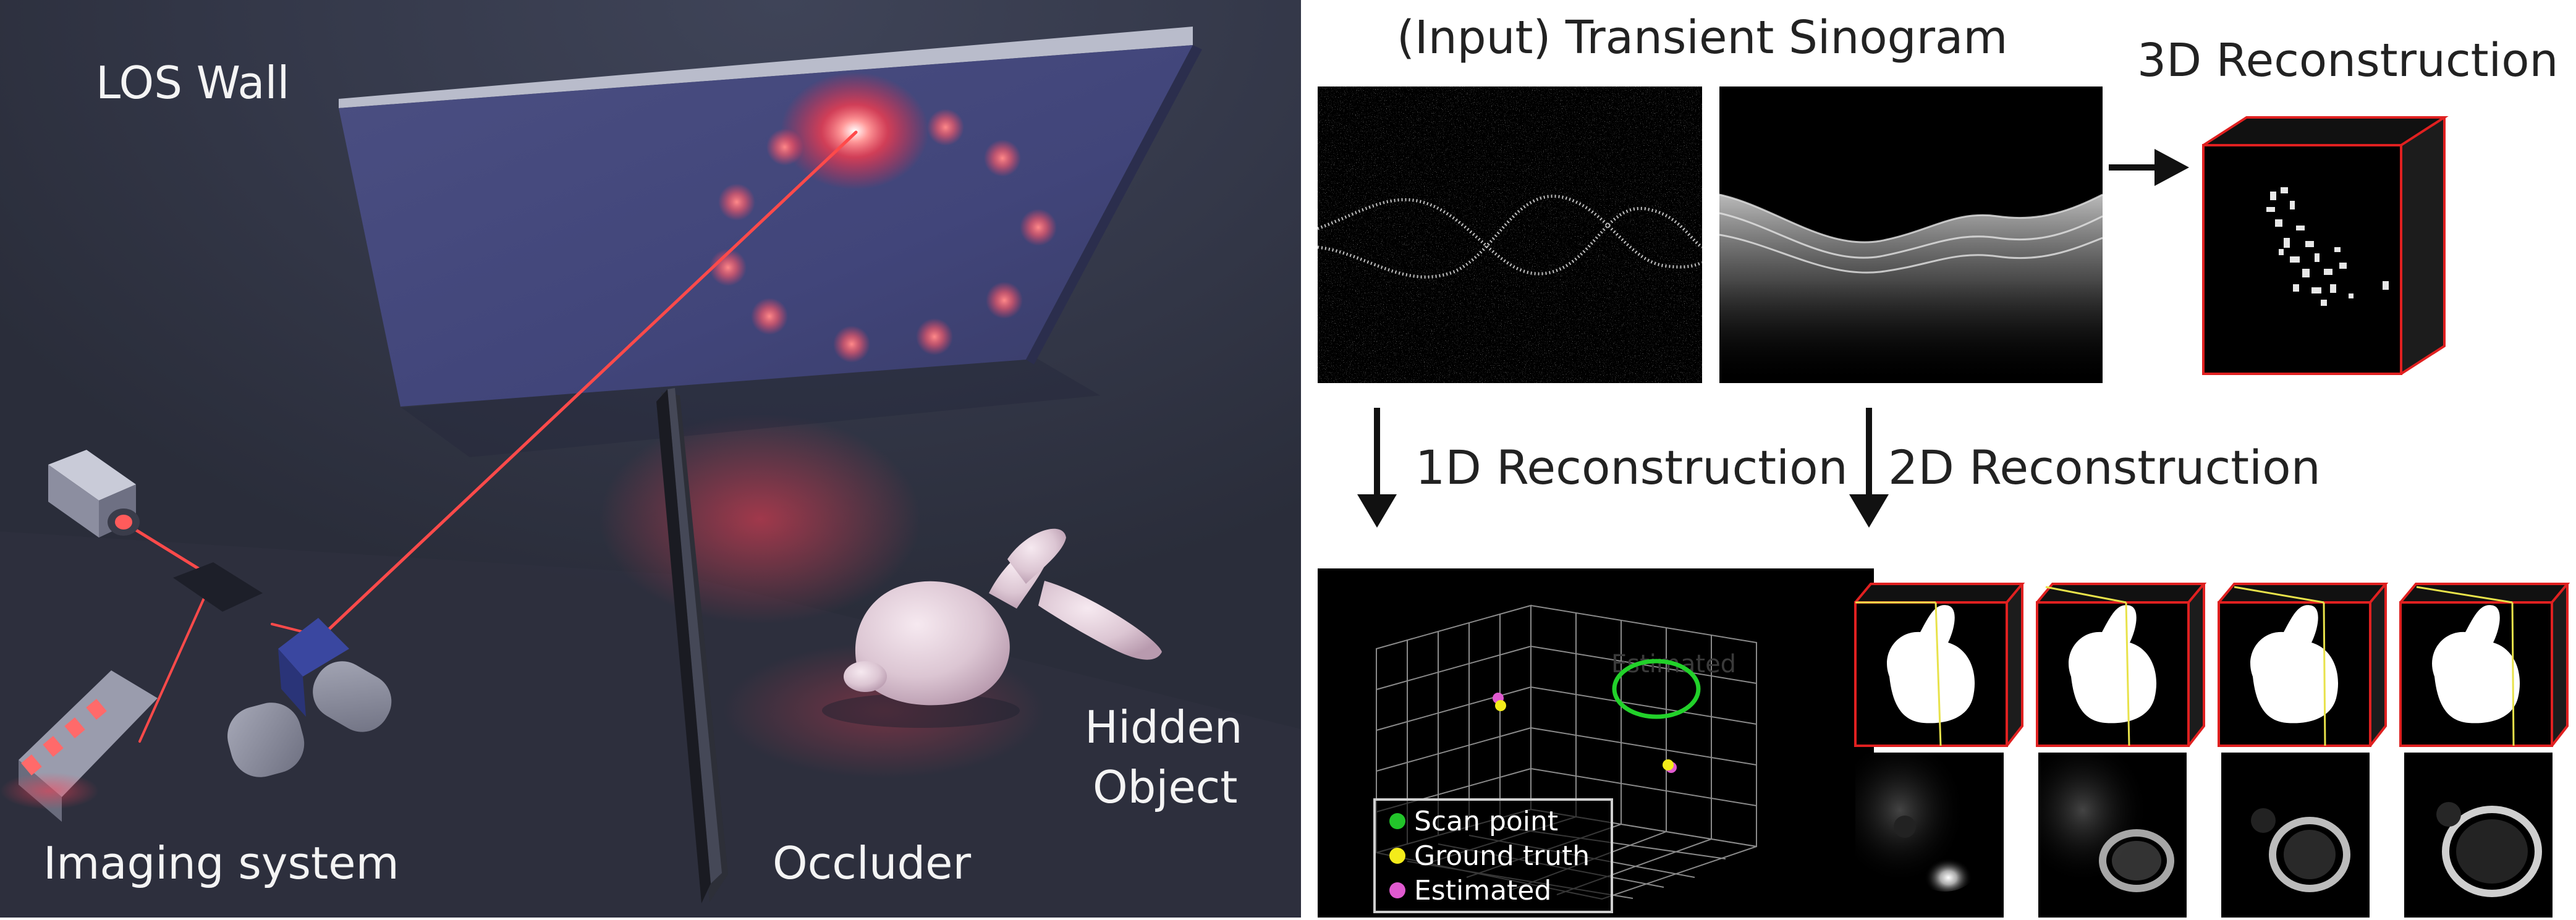  What do you see at coordinates (2204, 835) in the screenshot?
I see `recon-2d-images` at bounding box center [2204, 835].